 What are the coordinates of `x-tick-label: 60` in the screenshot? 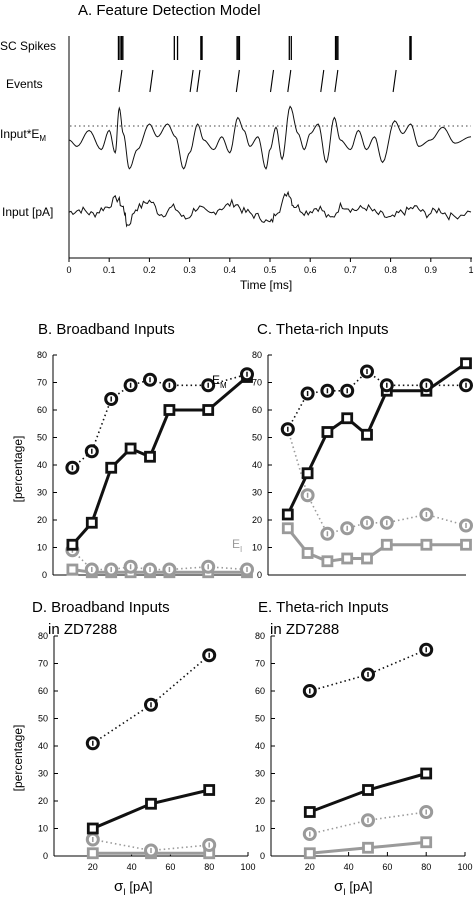 It's located at (170, 867).